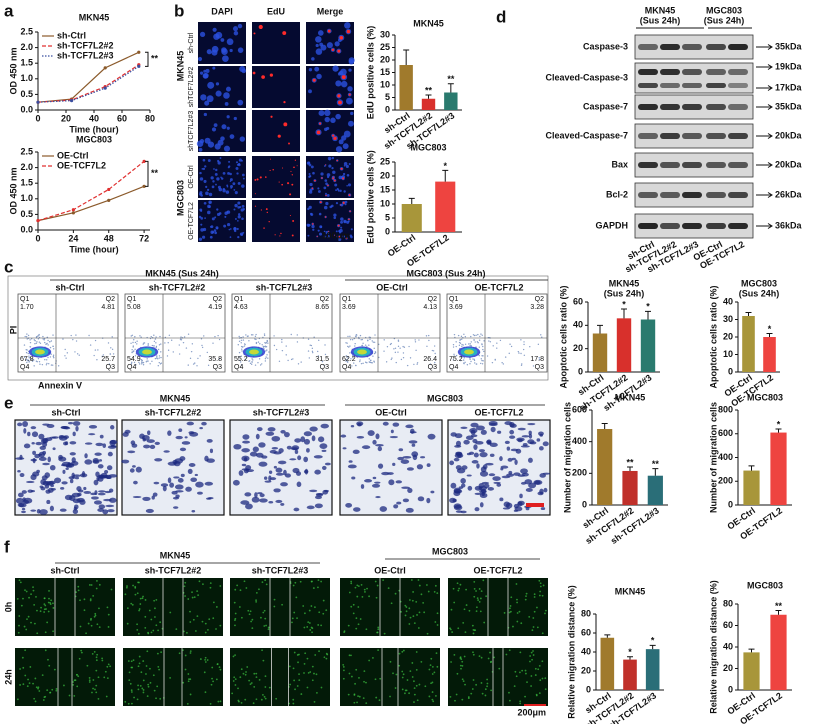 This screenshot has height=724, width=824. I want to click on error-bar, so click(769, 335).